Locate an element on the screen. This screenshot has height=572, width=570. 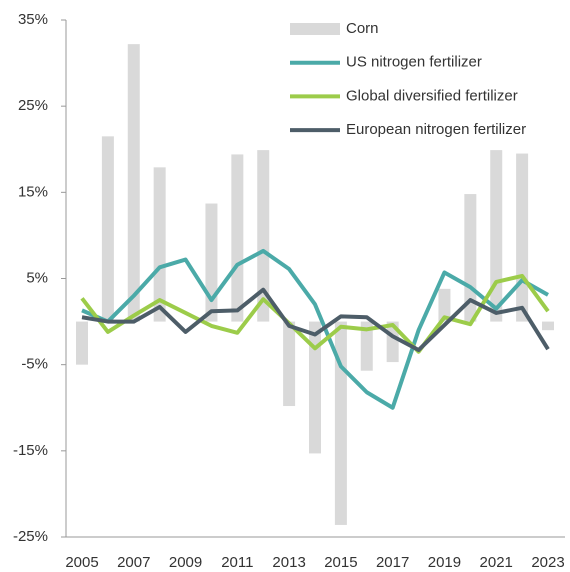
y-tick-label: 35% is located at coordinates (33, 19).